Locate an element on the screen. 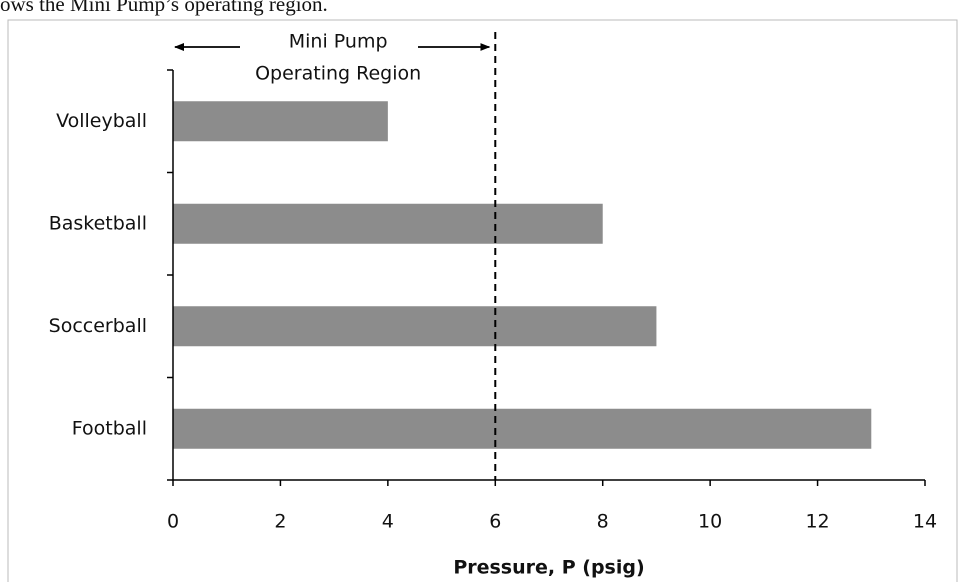  annotation-text: Operating Region is located at coordinates (338, 74).